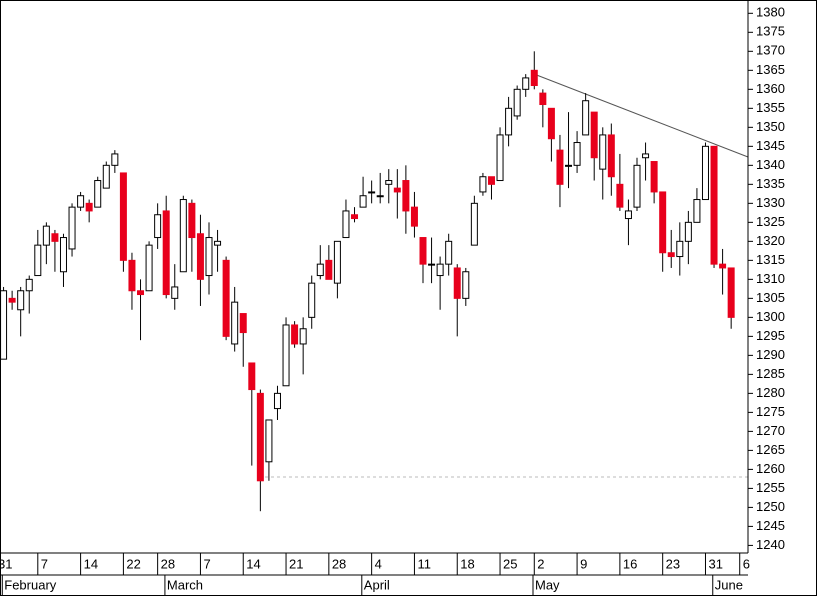  I want to click on y-tick-label: 1280, so click(770, 392).